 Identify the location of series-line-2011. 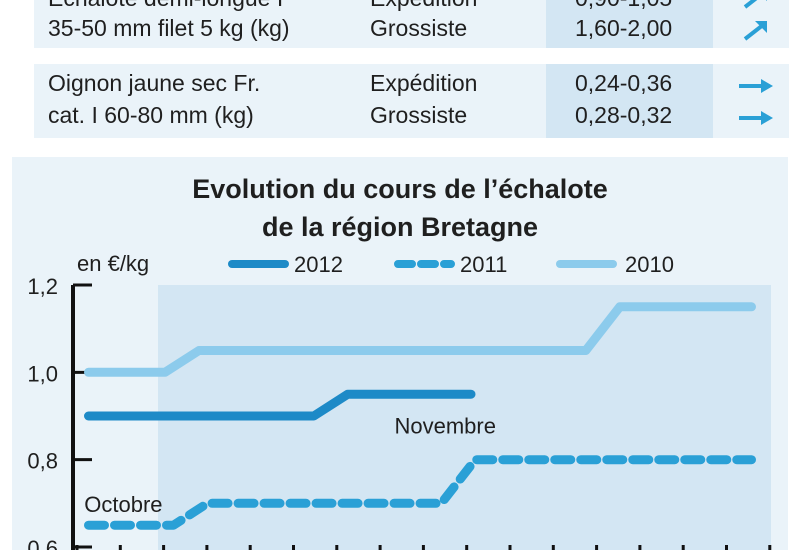
(420, 492).